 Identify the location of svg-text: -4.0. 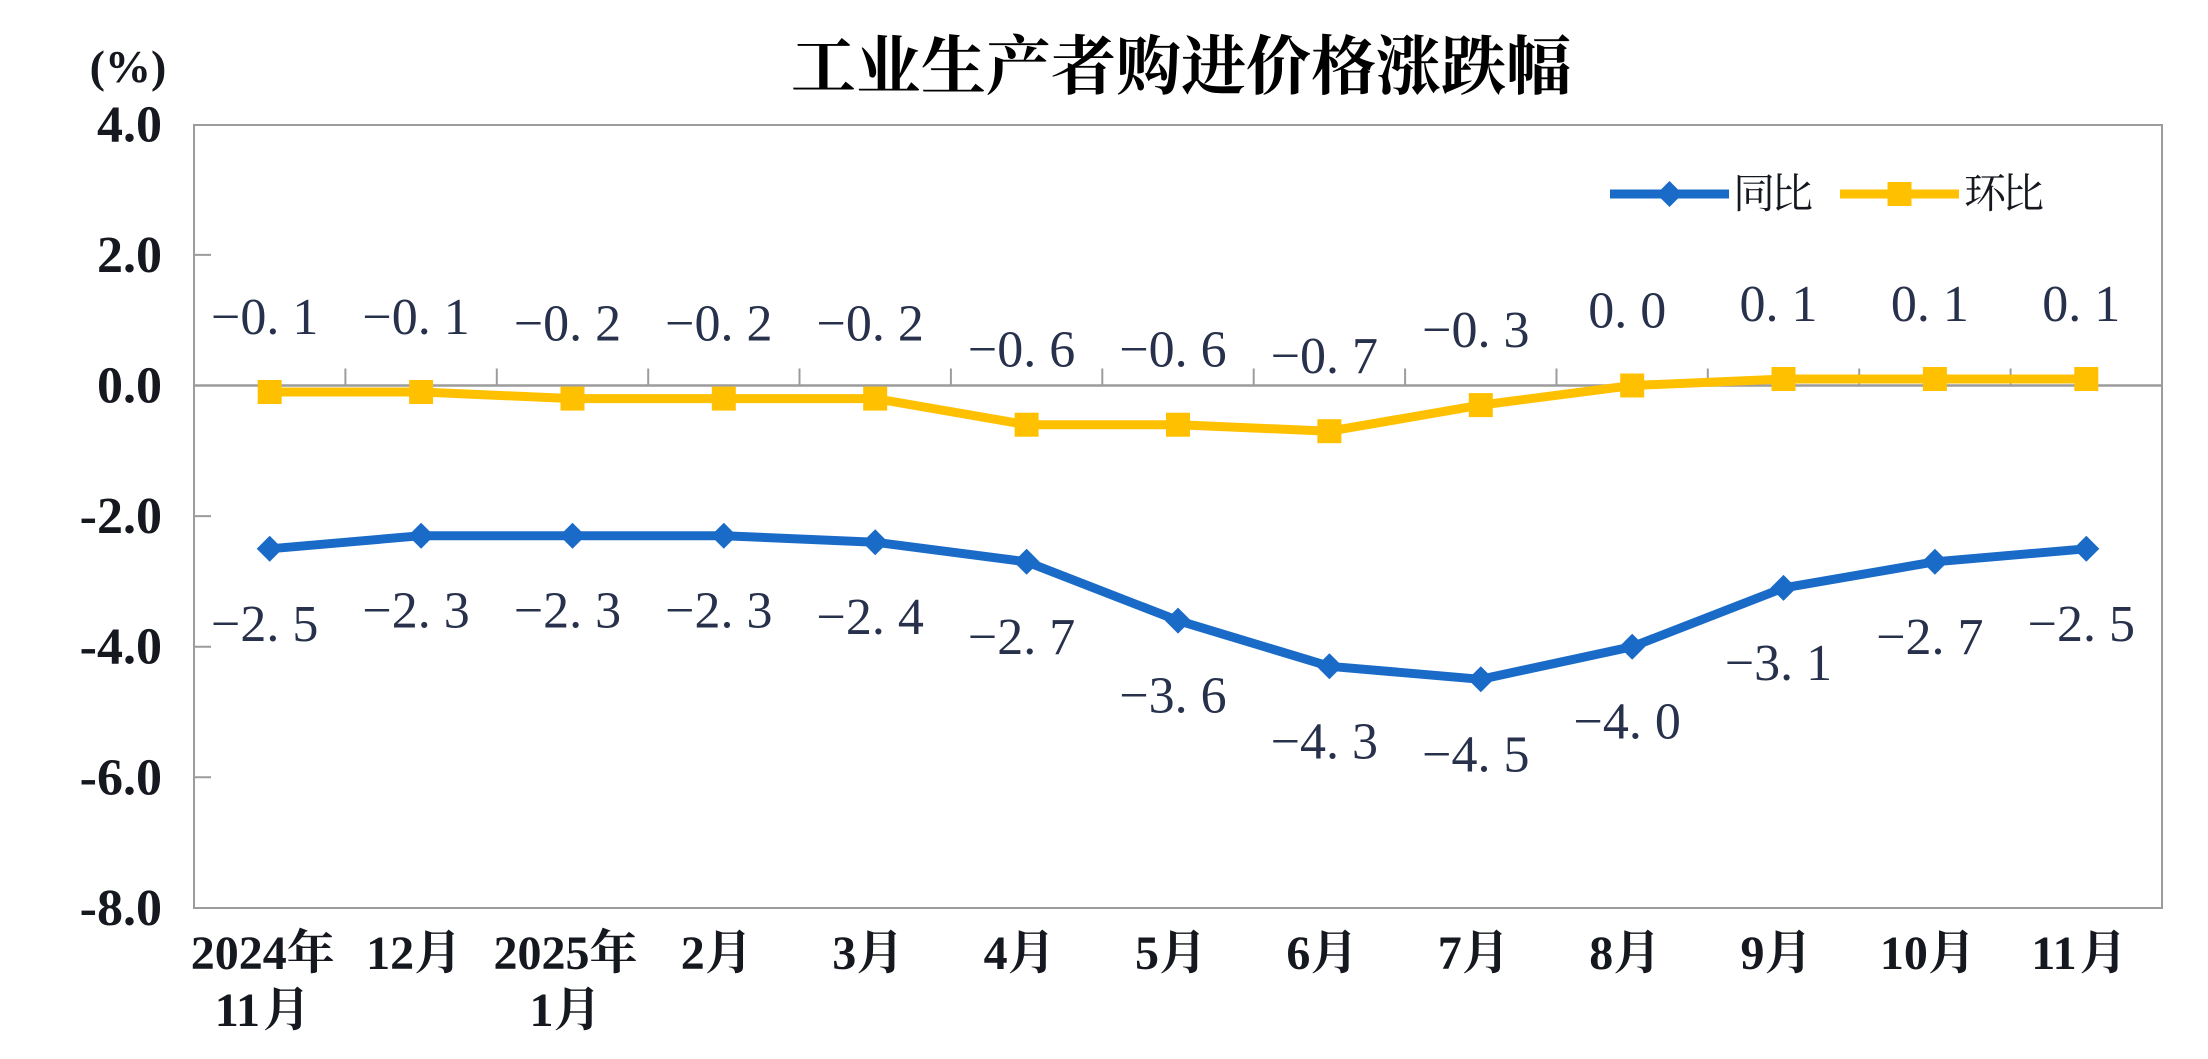
(121, 647).